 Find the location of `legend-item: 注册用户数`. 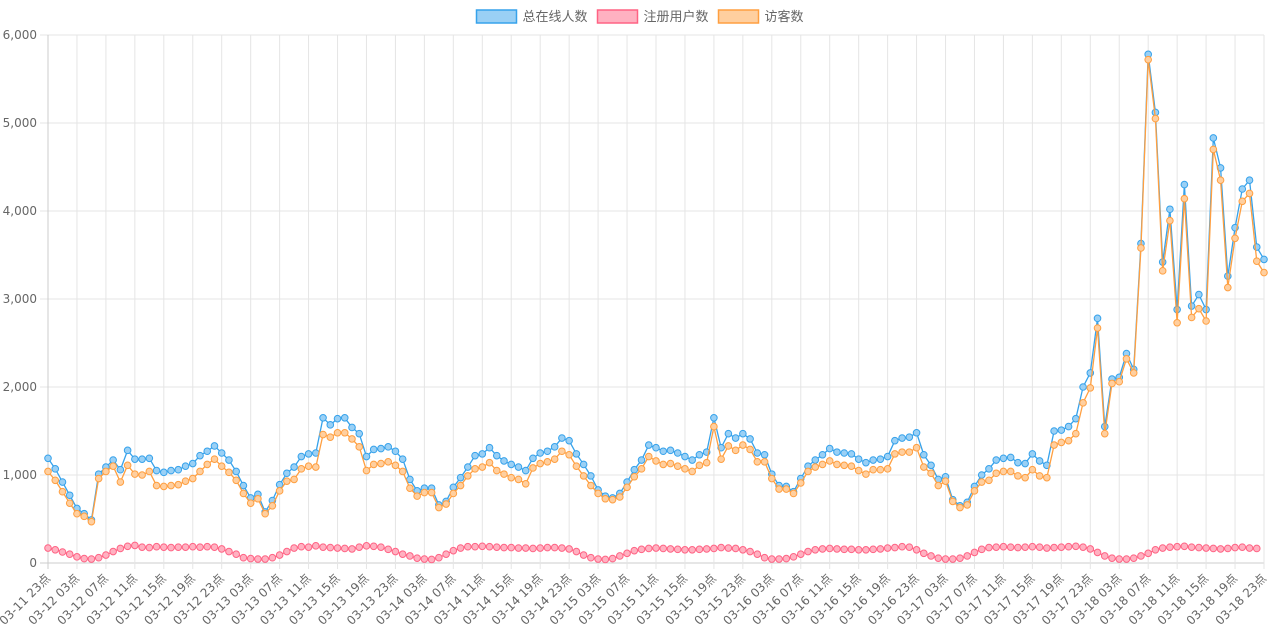

legend-item: 注册用户数 is located at coordinates (652, 17).